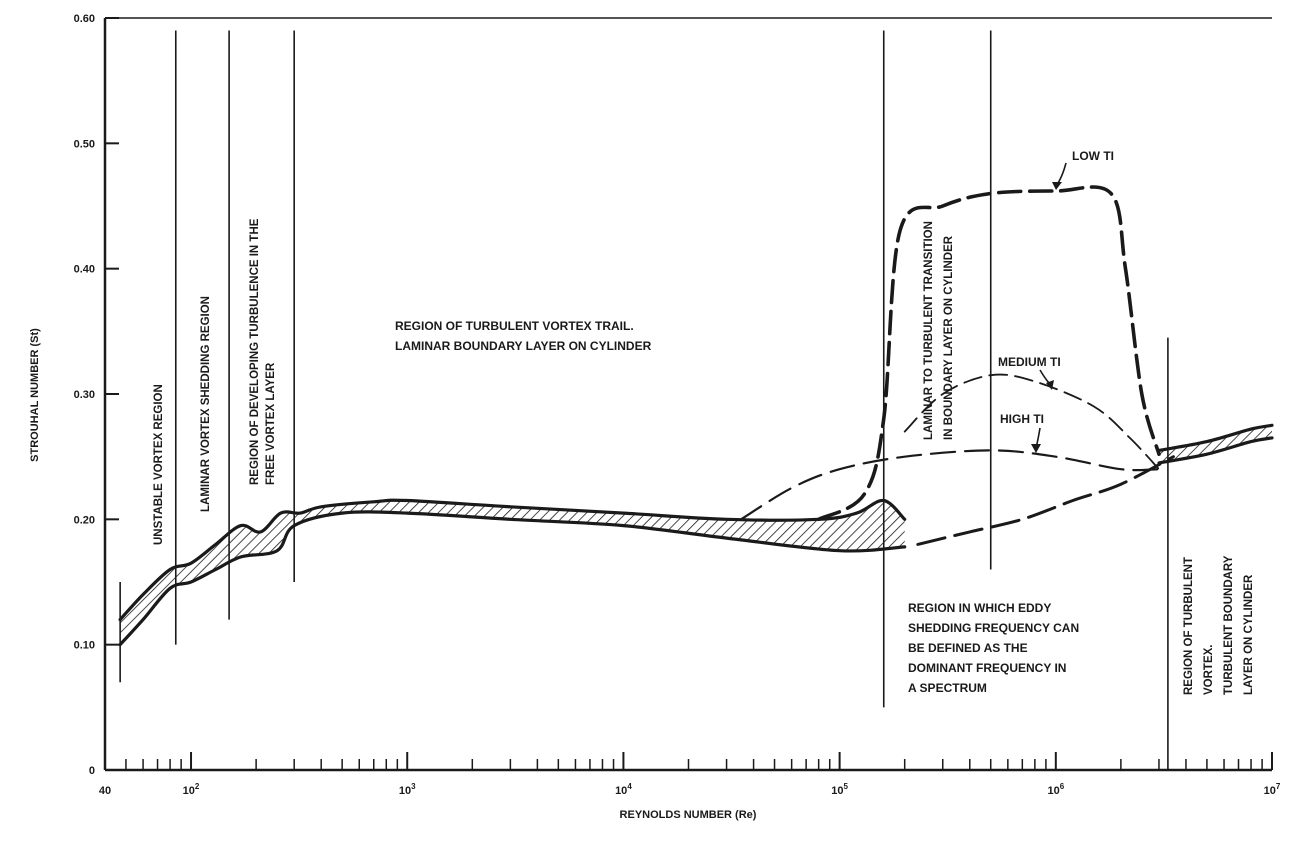 Image resolution: width=1301 pixels, height=844 pixels. I want to click on label-eddy-shedding-region-line: DOMINANT FREQUENCY IN, so click(987, 668).